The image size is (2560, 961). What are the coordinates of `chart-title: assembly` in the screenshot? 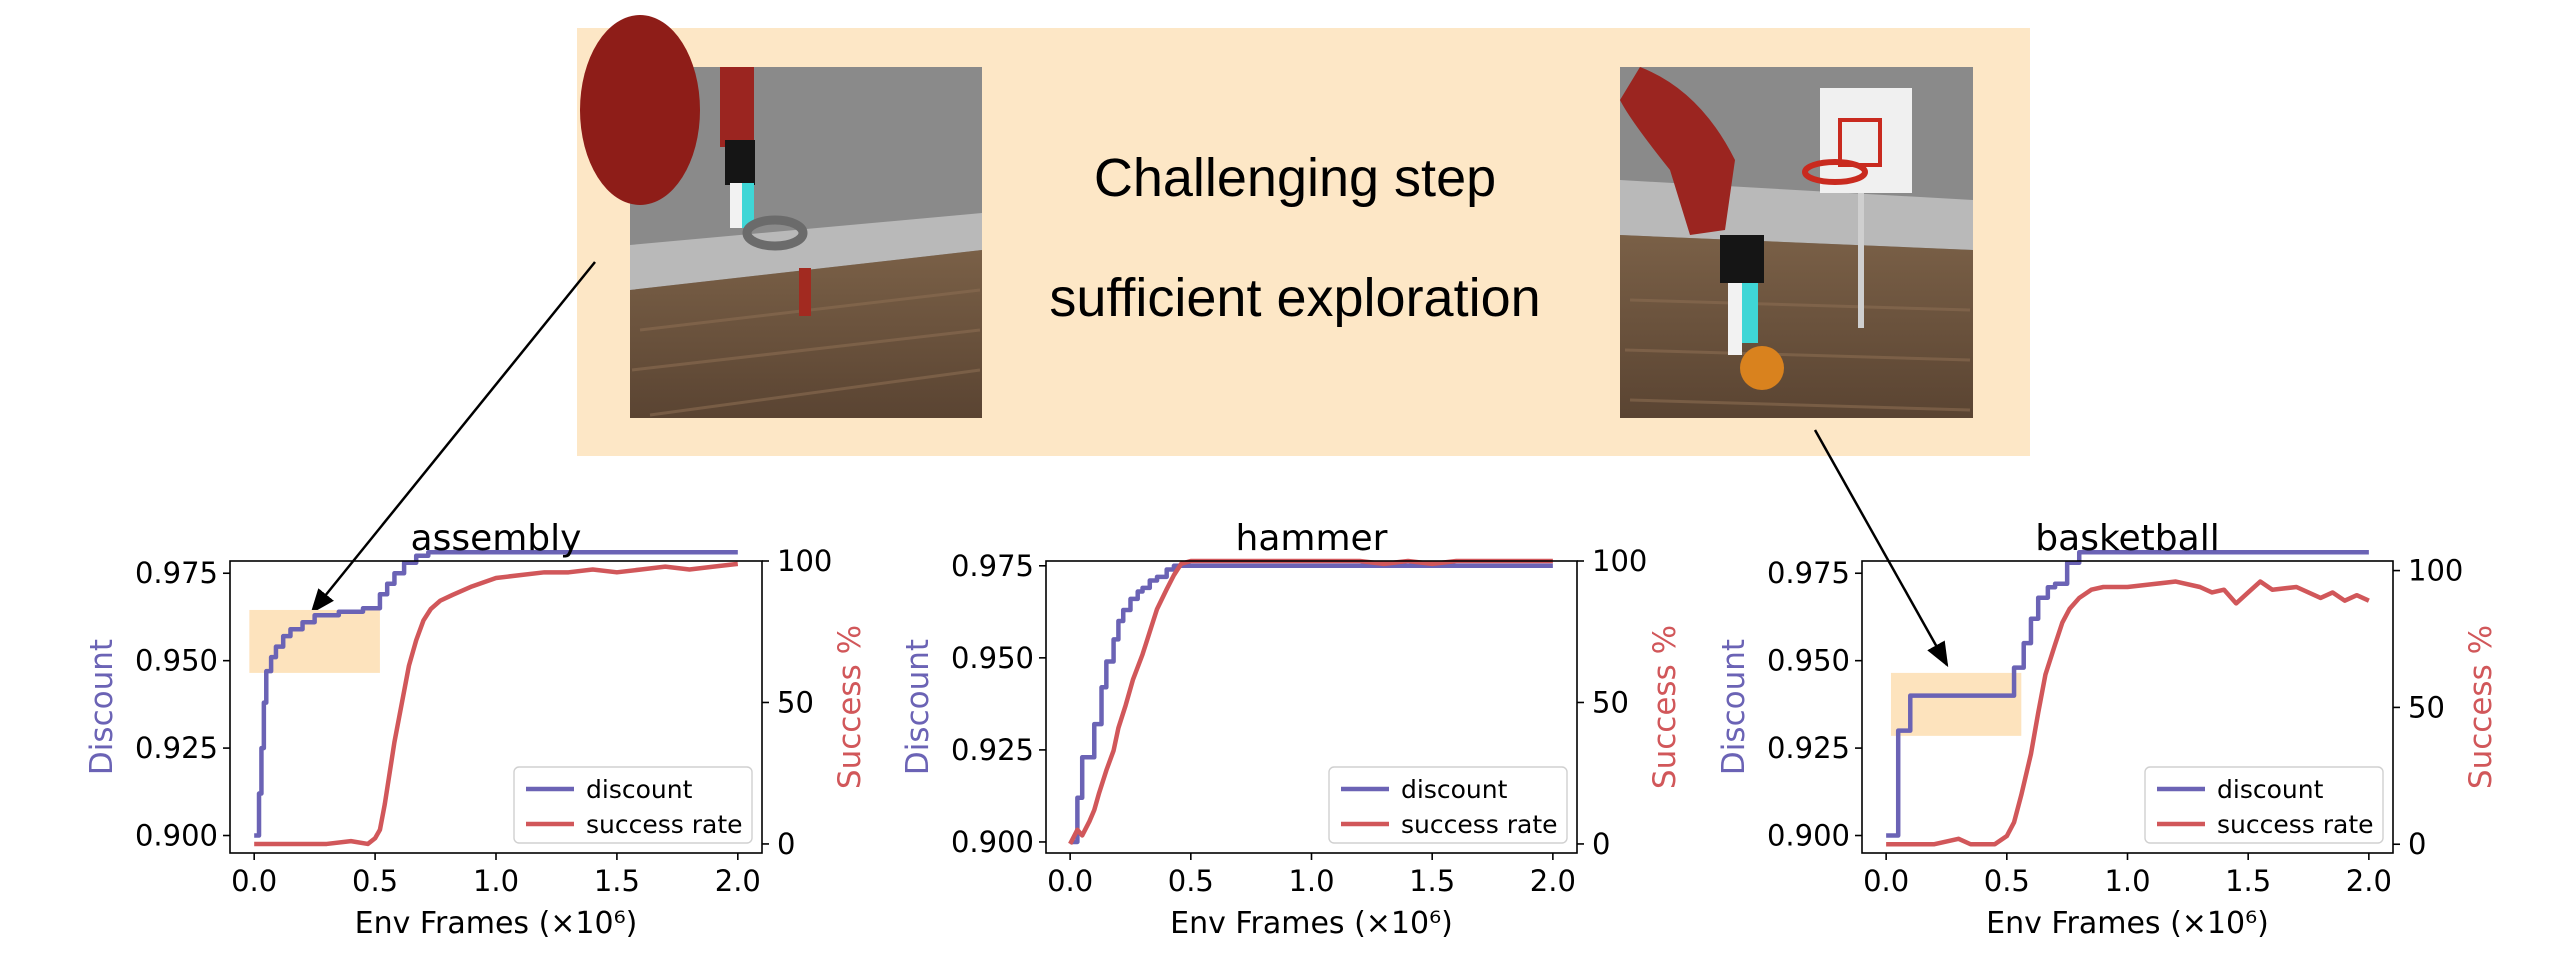 It's located at (496, 538).